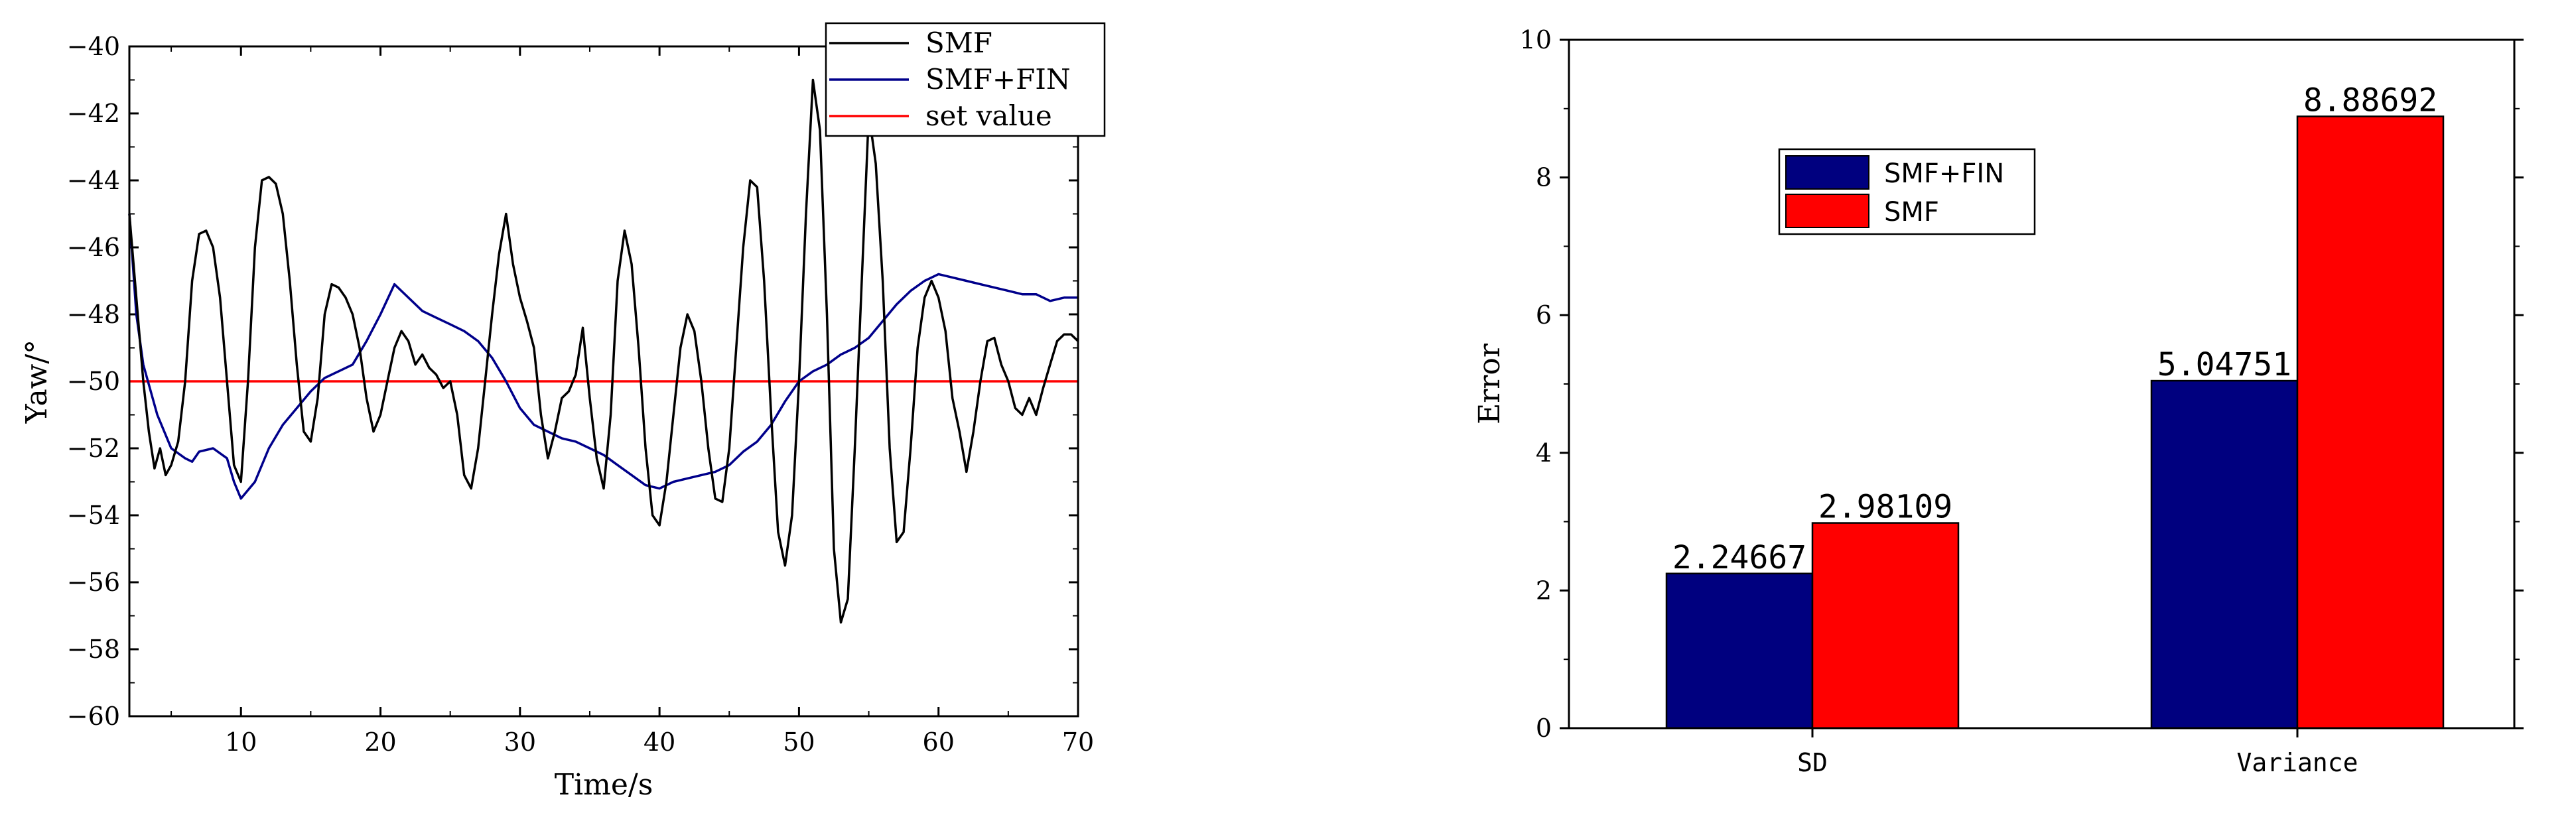 The image size is (2576, 823). What do you see at coordinates (520, 742) in the screenshot?
I see `x-tick-label: 30` at bounding box center [520, 742].